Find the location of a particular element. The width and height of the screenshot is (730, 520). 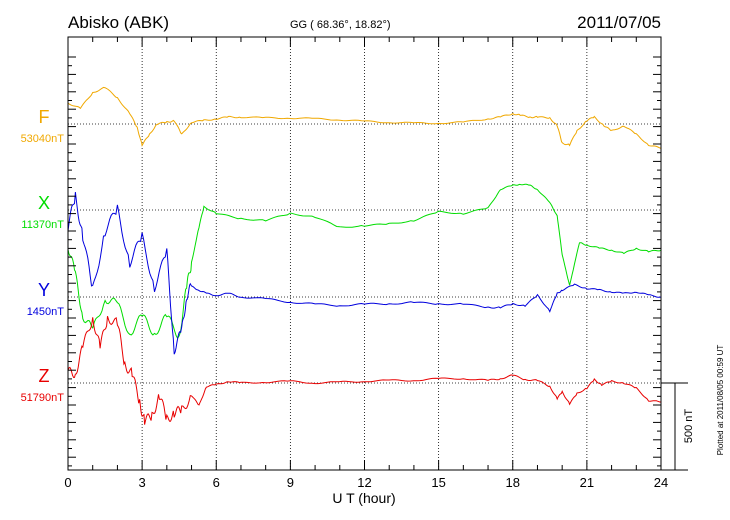

station-title: Abisko (ABK) is located at coordinates (118, 22).